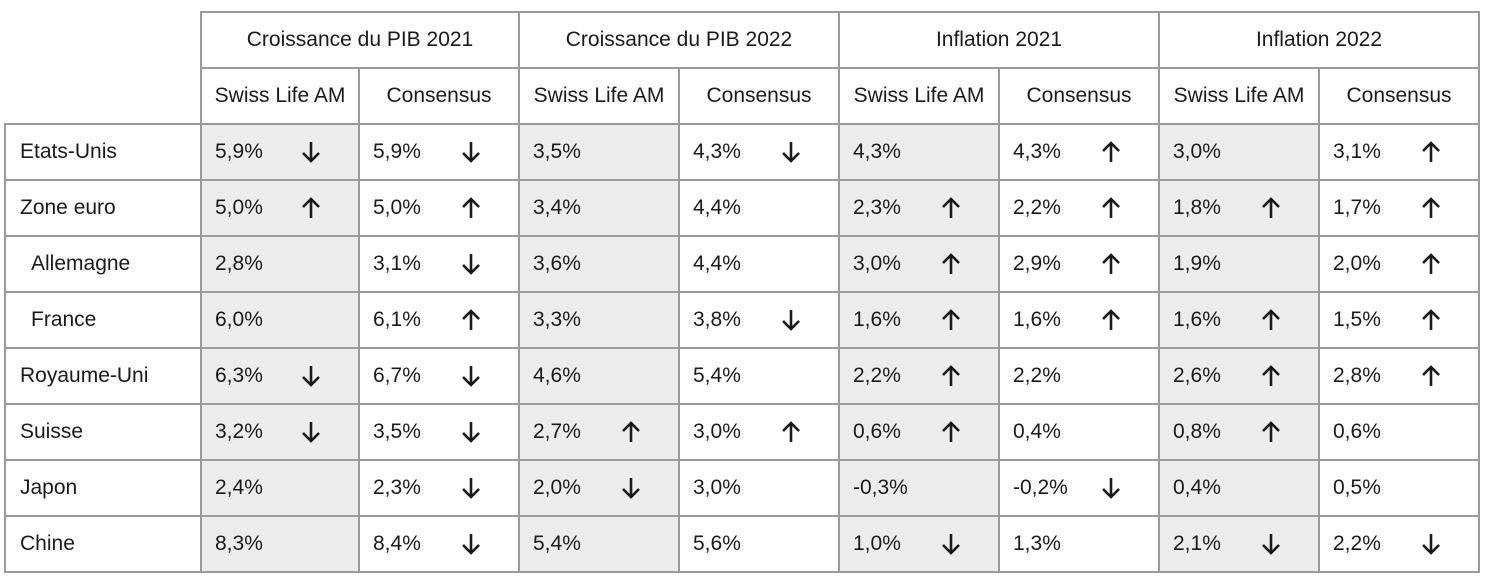 The width and height of the screenshot is (1487, 577). What do you see at coordinates (557, 487) in the screenshot?
I see `cell-value: 2,0%` at bounding box center [557, 487].